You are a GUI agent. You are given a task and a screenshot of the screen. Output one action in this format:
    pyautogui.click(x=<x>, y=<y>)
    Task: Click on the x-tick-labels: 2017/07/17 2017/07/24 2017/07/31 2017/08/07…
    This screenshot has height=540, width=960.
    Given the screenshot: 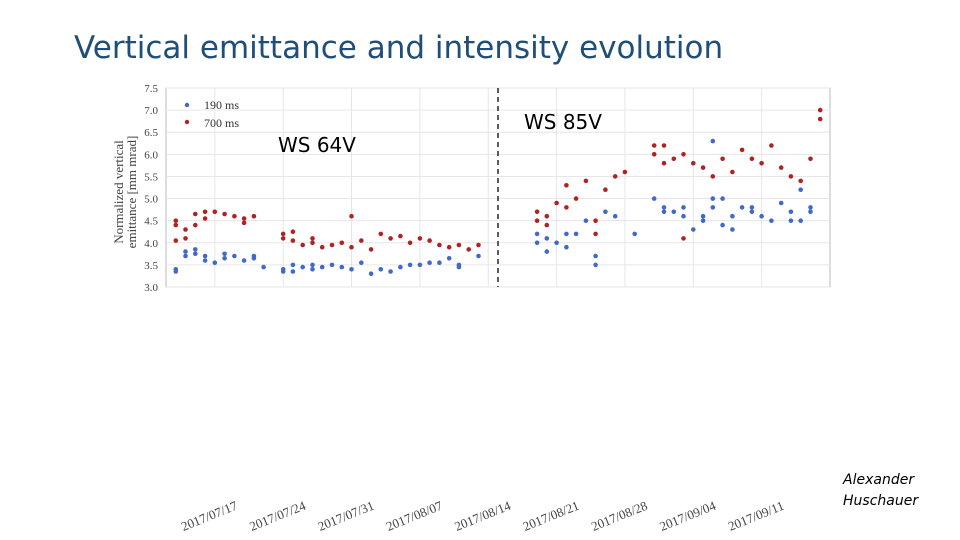 What is the action you would take?
    pyautogui.click(x=482, y=516)
    